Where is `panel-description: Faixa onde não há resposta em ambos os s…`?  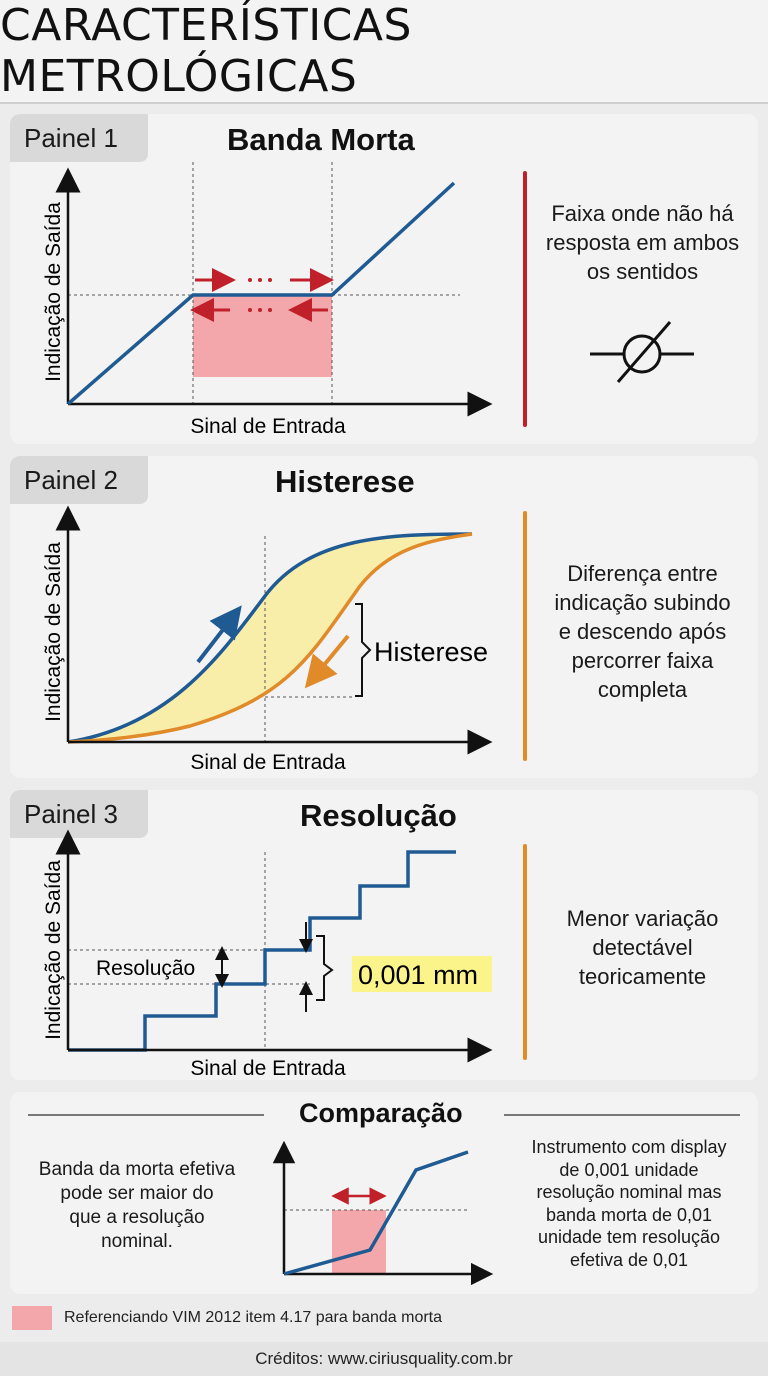 panel-description: Faixa onde não há resposta em ambos os s… is located at coordinates (642, 242).